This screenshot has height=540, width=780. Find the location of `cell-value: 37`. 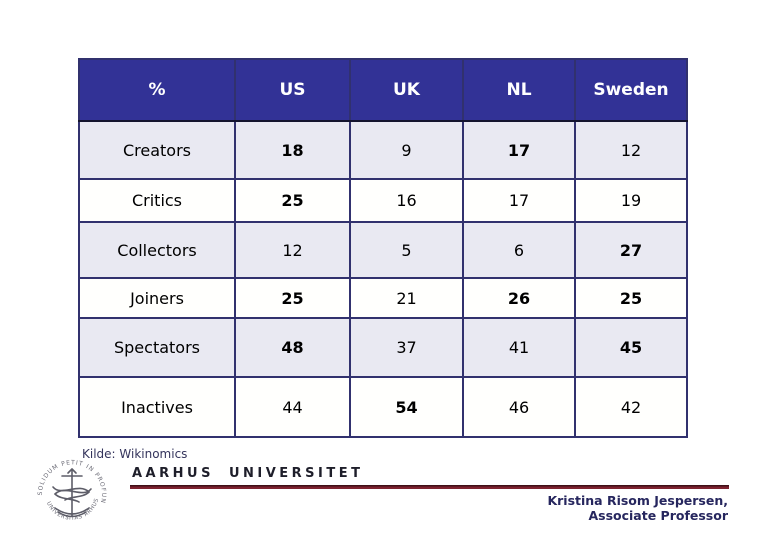

cell-value: 37 is located at coordinates (406, 347).